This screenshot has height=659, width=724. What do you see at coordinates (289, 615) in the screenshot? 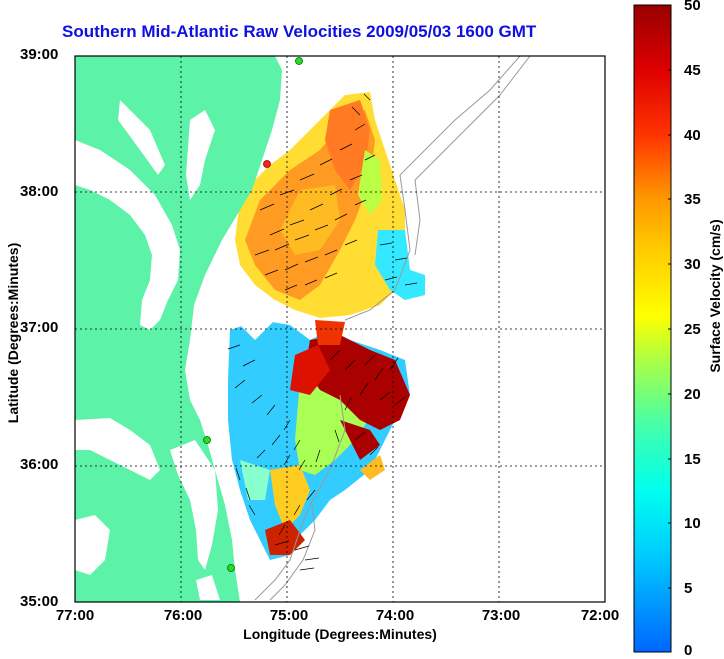
I see `x-tick: 75:00` at bounding box center [289, 615].